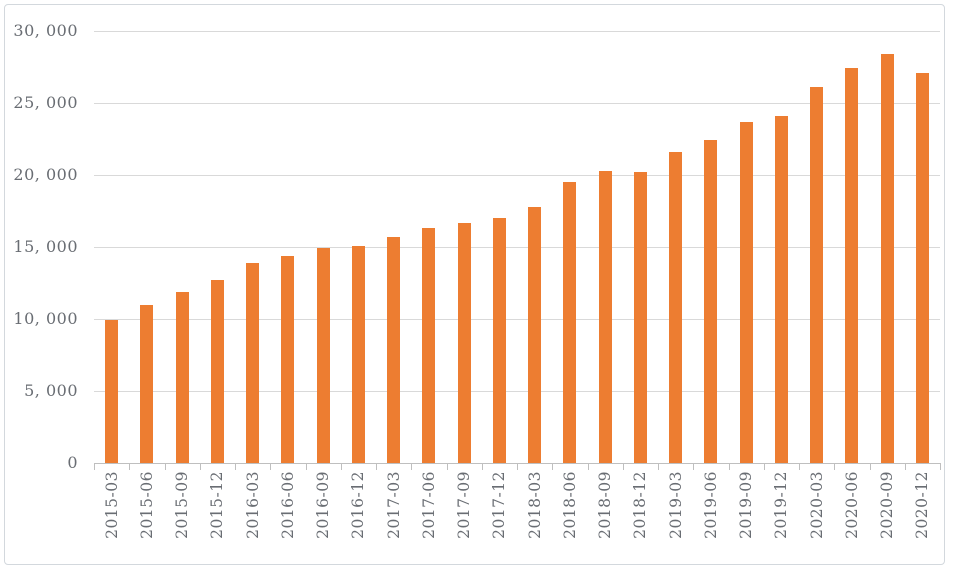  Describe the element at coordinates (45, 174) in the screenshot. I see `y-tick-label: 20, 000` at that location.